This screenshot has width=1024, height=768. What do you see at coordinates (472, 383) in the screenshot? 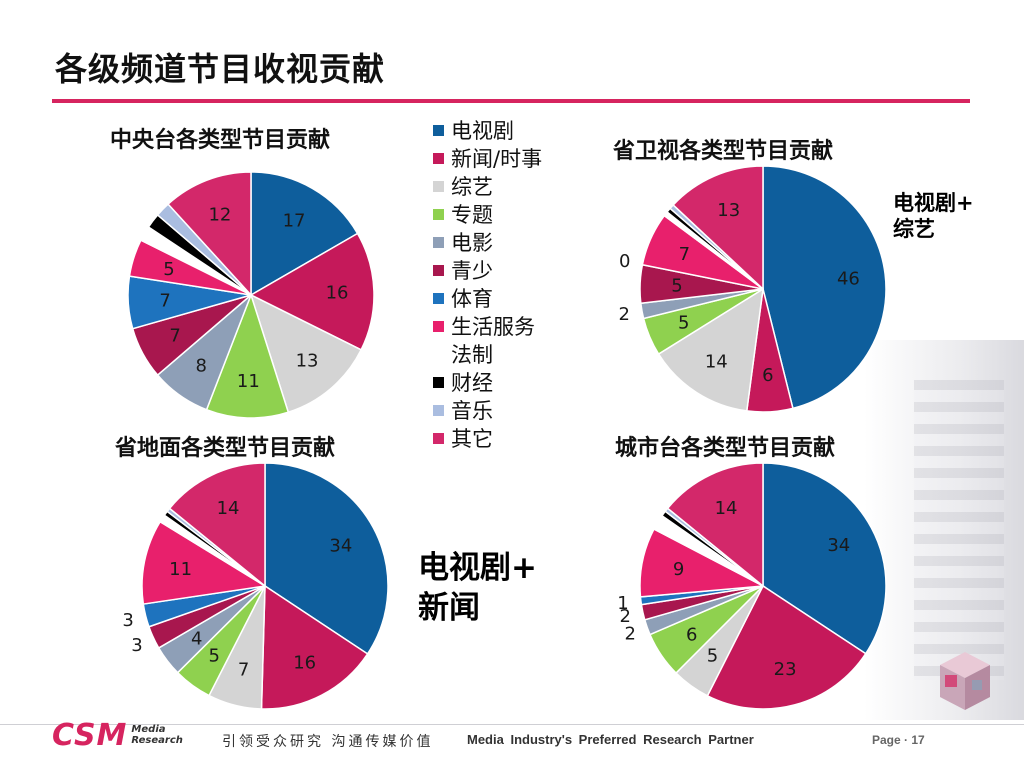
I see `legend-label: 财经` at bounding box center [472, 383].